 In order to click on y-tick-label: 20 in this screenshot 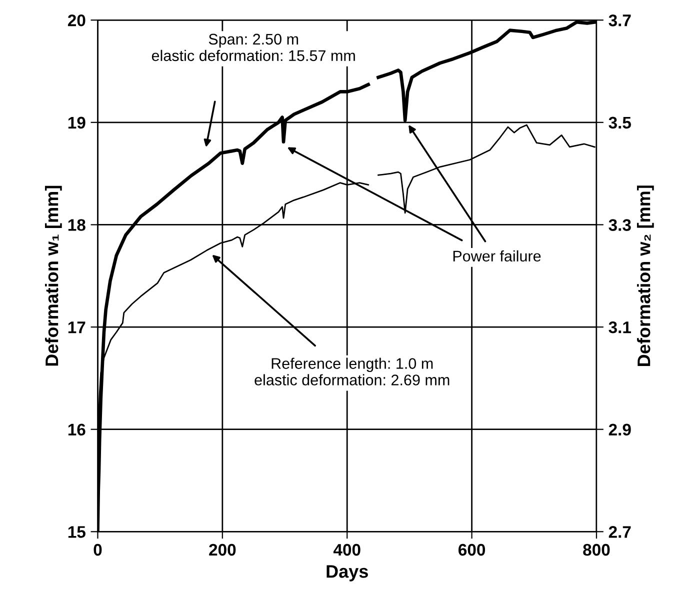, I will do `click(77, 20)`.